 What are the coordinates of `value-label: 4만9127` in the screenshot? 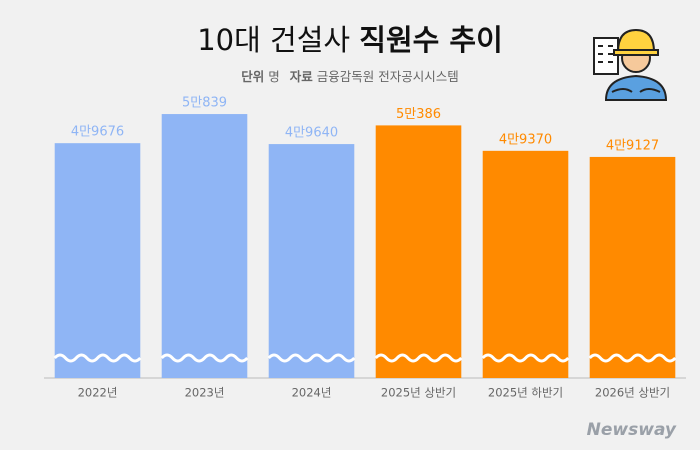 It's located at (632, 145).